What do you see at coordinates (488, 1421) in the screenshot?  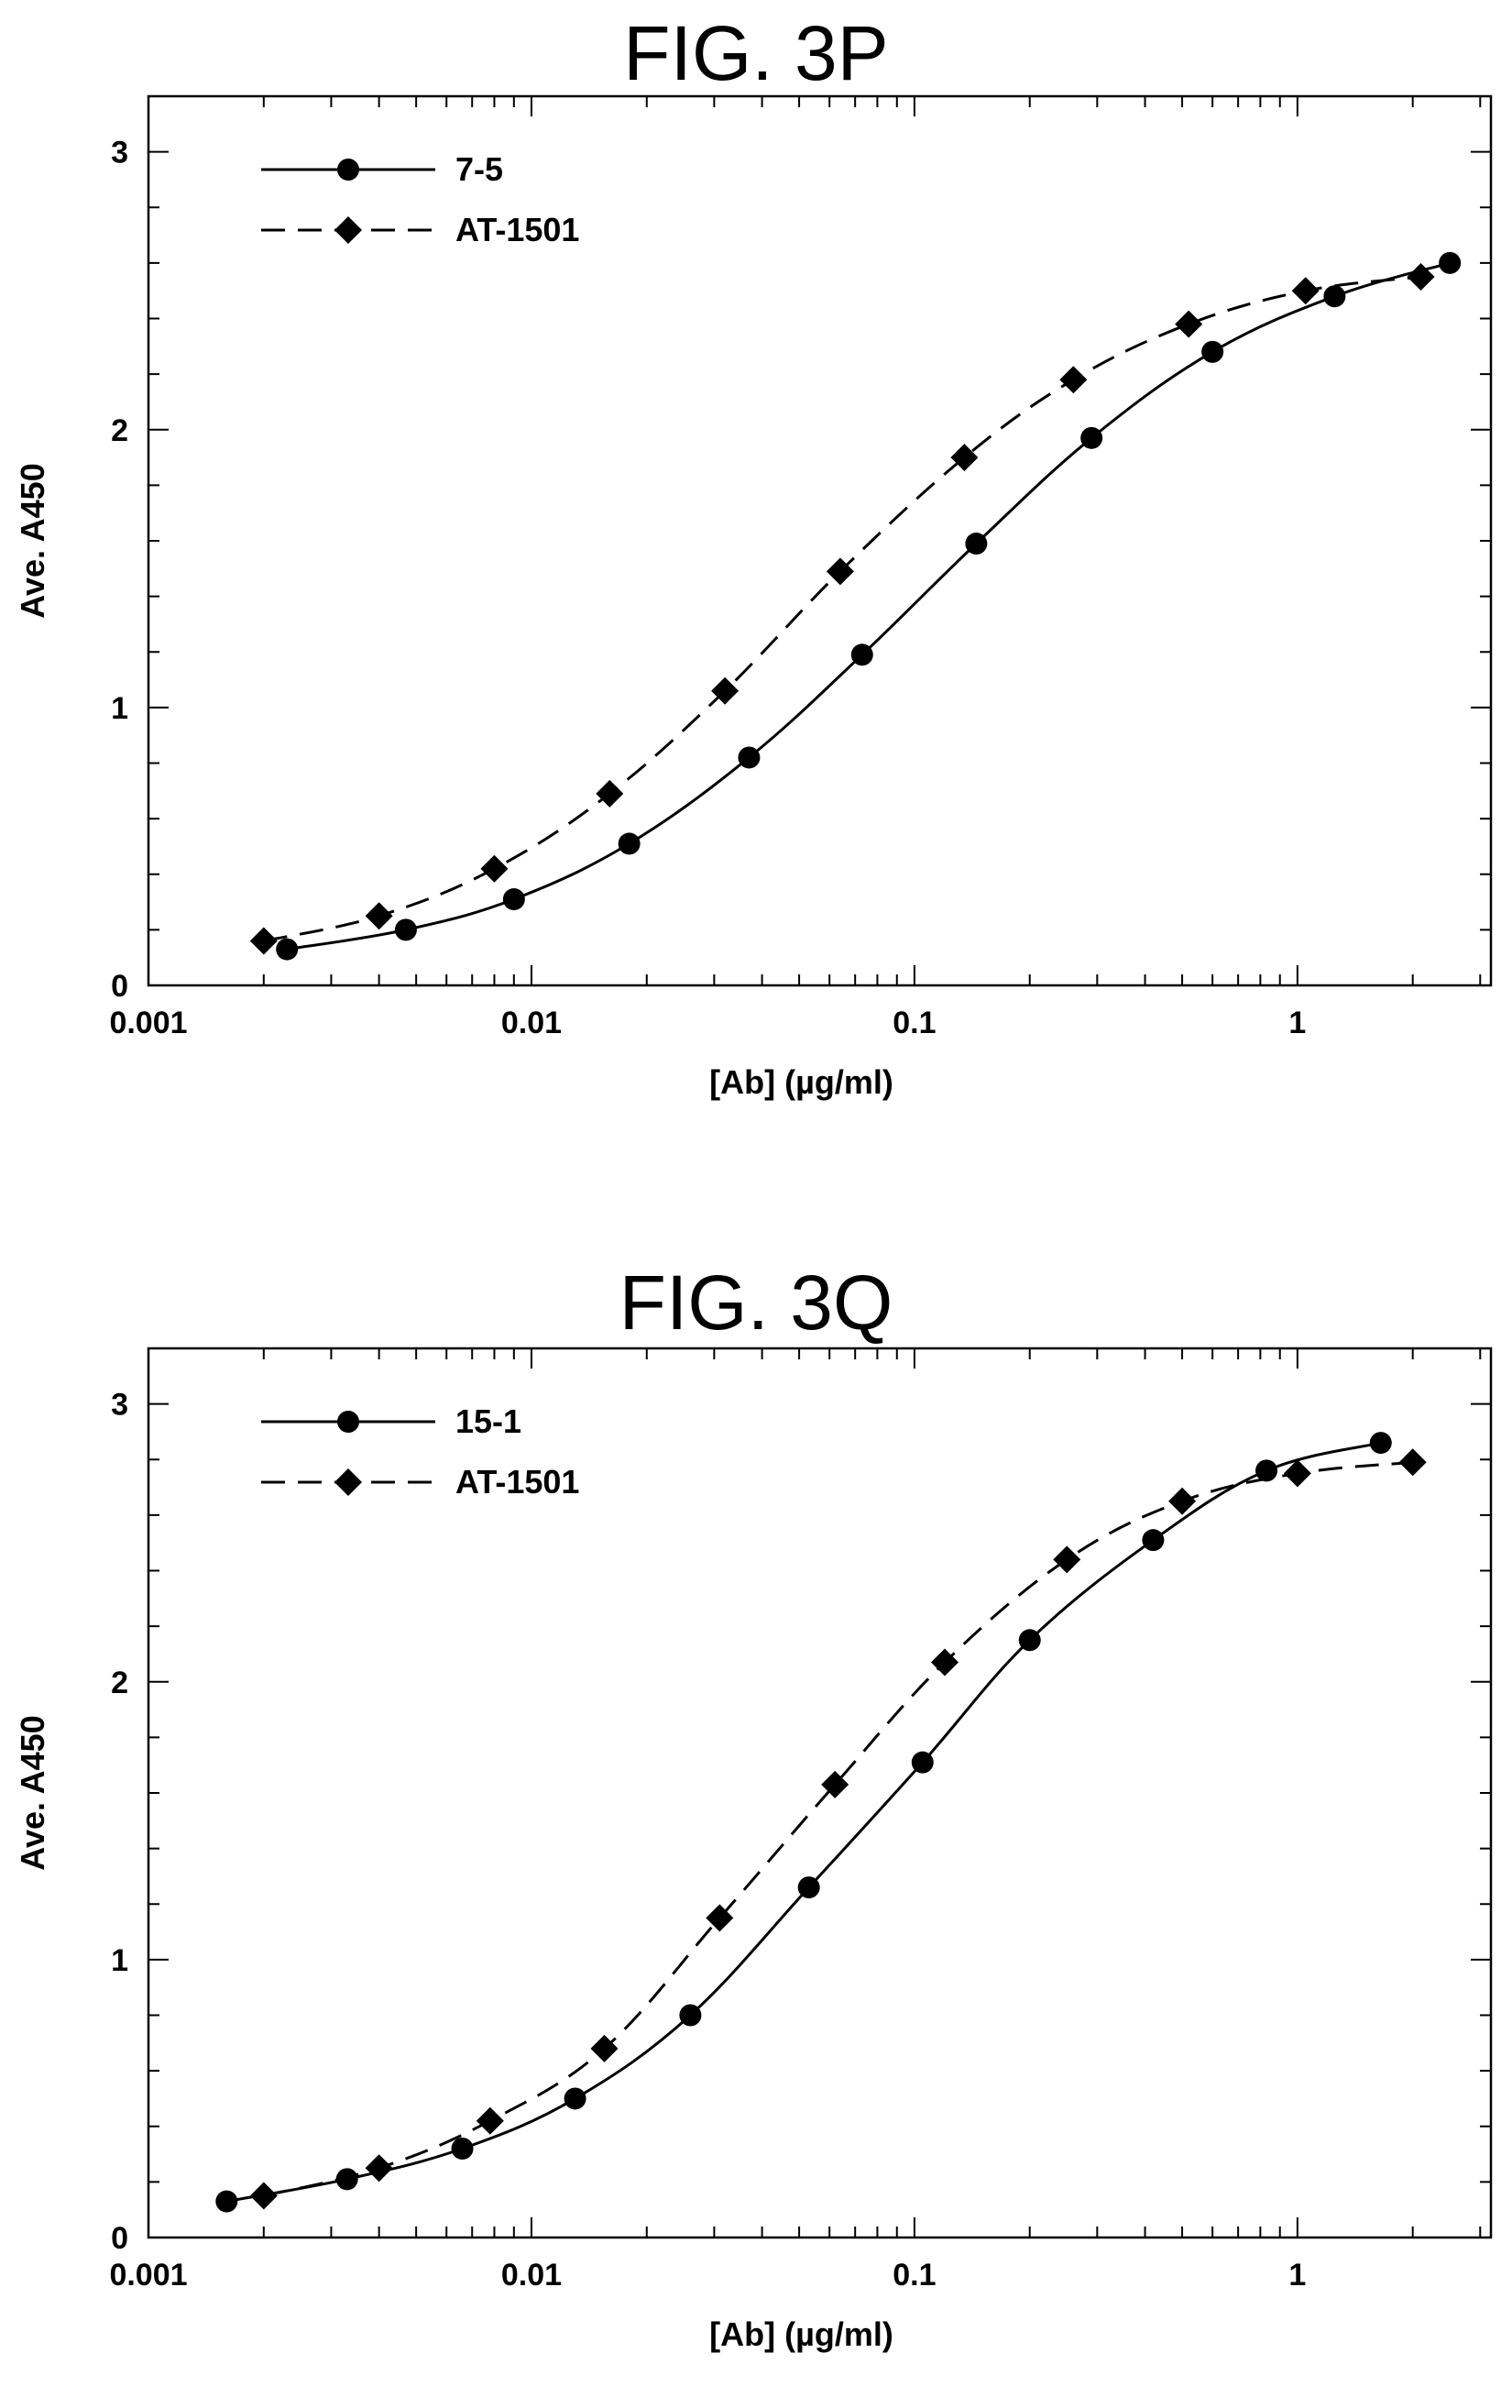 I see `legend-label-1: 15-1` at bounding box center [488, 1421].